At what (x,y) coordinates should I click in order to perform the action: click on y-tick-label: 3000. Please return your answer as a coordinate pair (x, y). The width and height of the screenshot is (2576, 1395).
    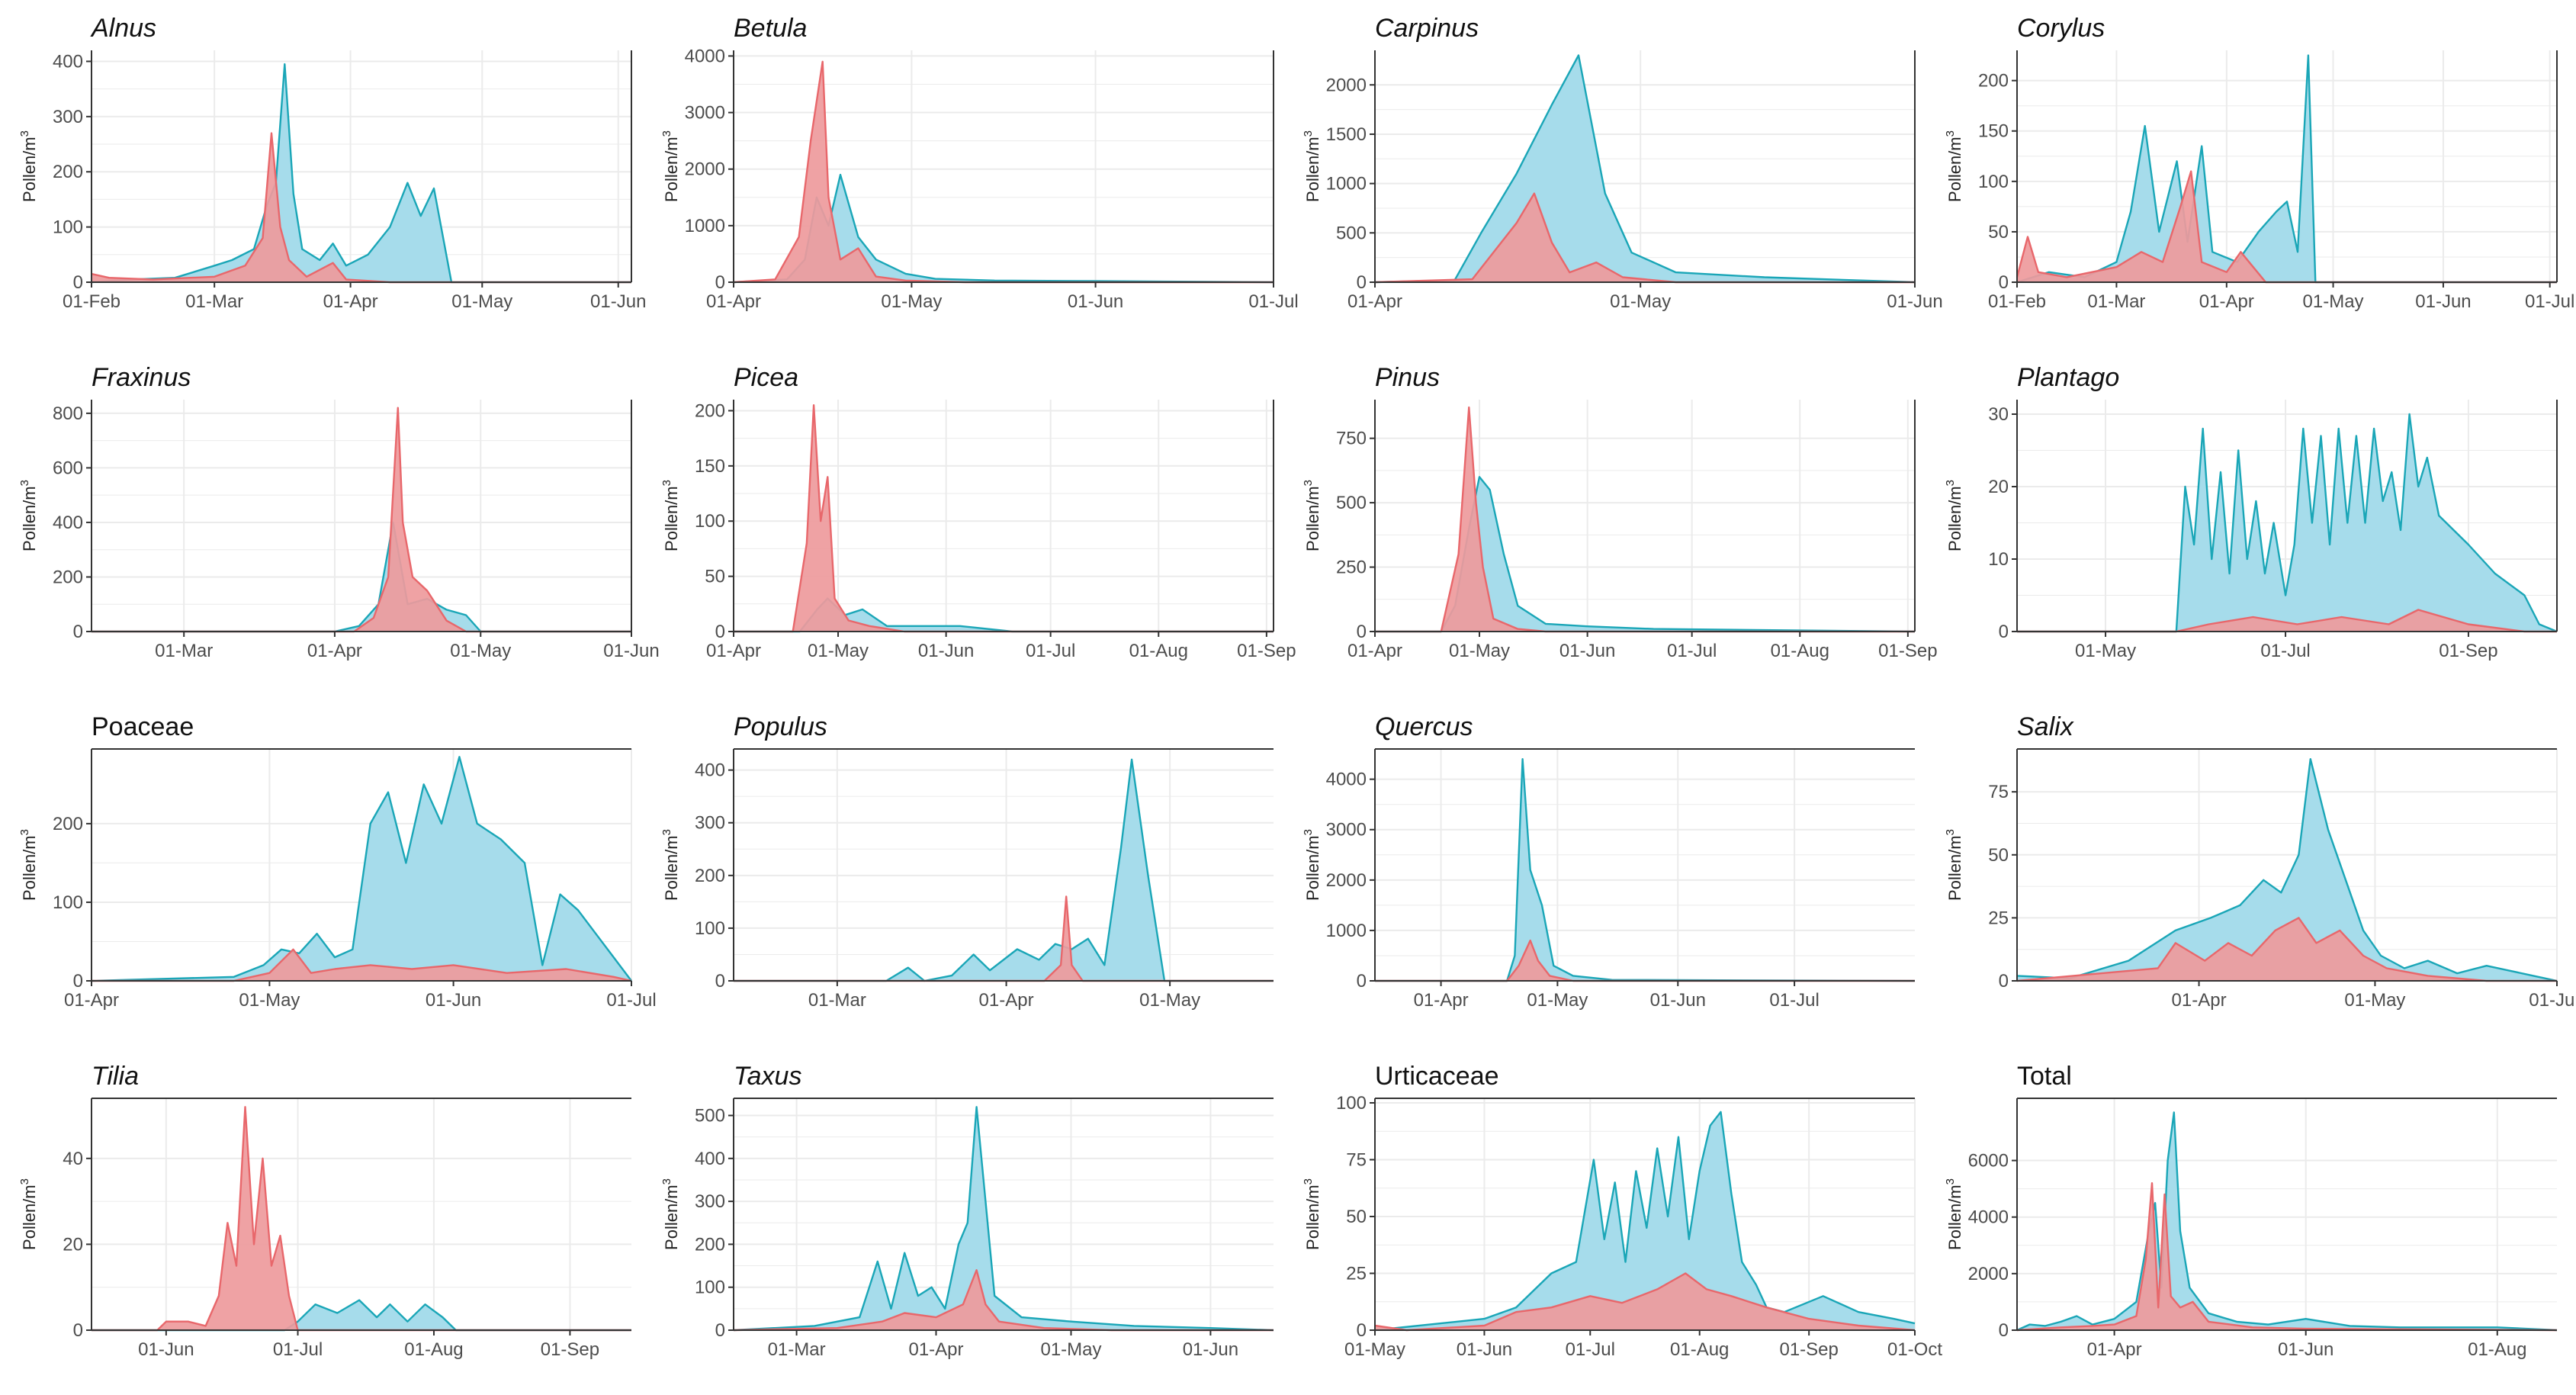
    Looking at the image, I should click on (705, 113).